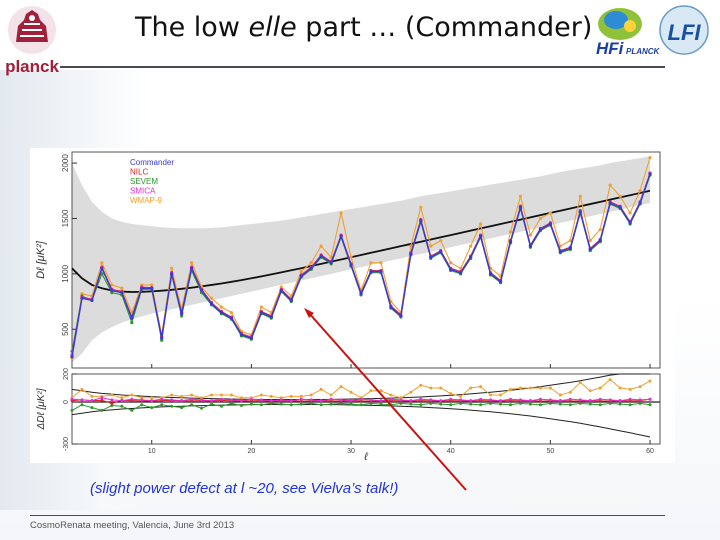 The height and width of the screenshot is (540, 720). Describe the element at coordinates (152, 451) in the screenshot. I see `x-tick-label: 10` at that location.